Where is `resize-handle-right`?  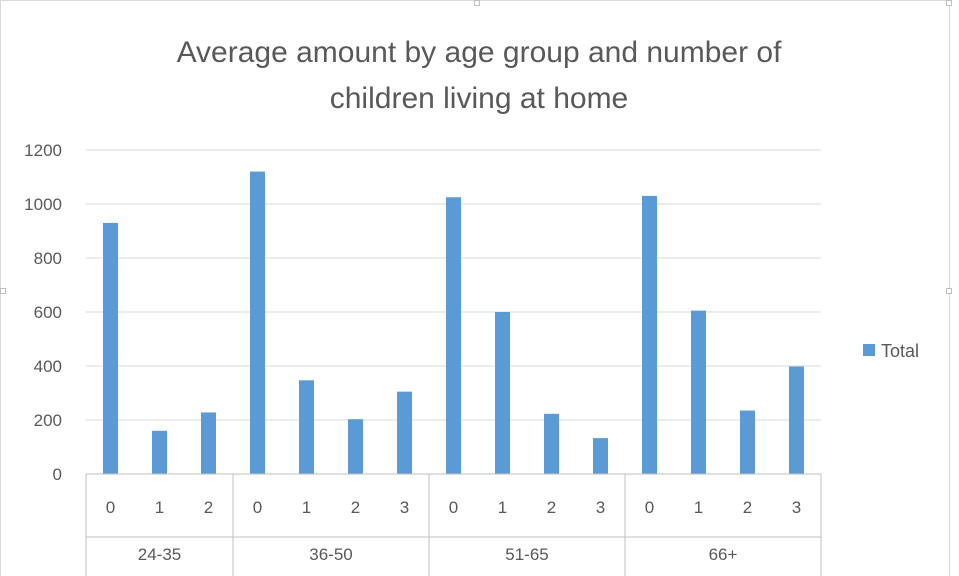 resize-handle-right is located at coordinates (949, 291).